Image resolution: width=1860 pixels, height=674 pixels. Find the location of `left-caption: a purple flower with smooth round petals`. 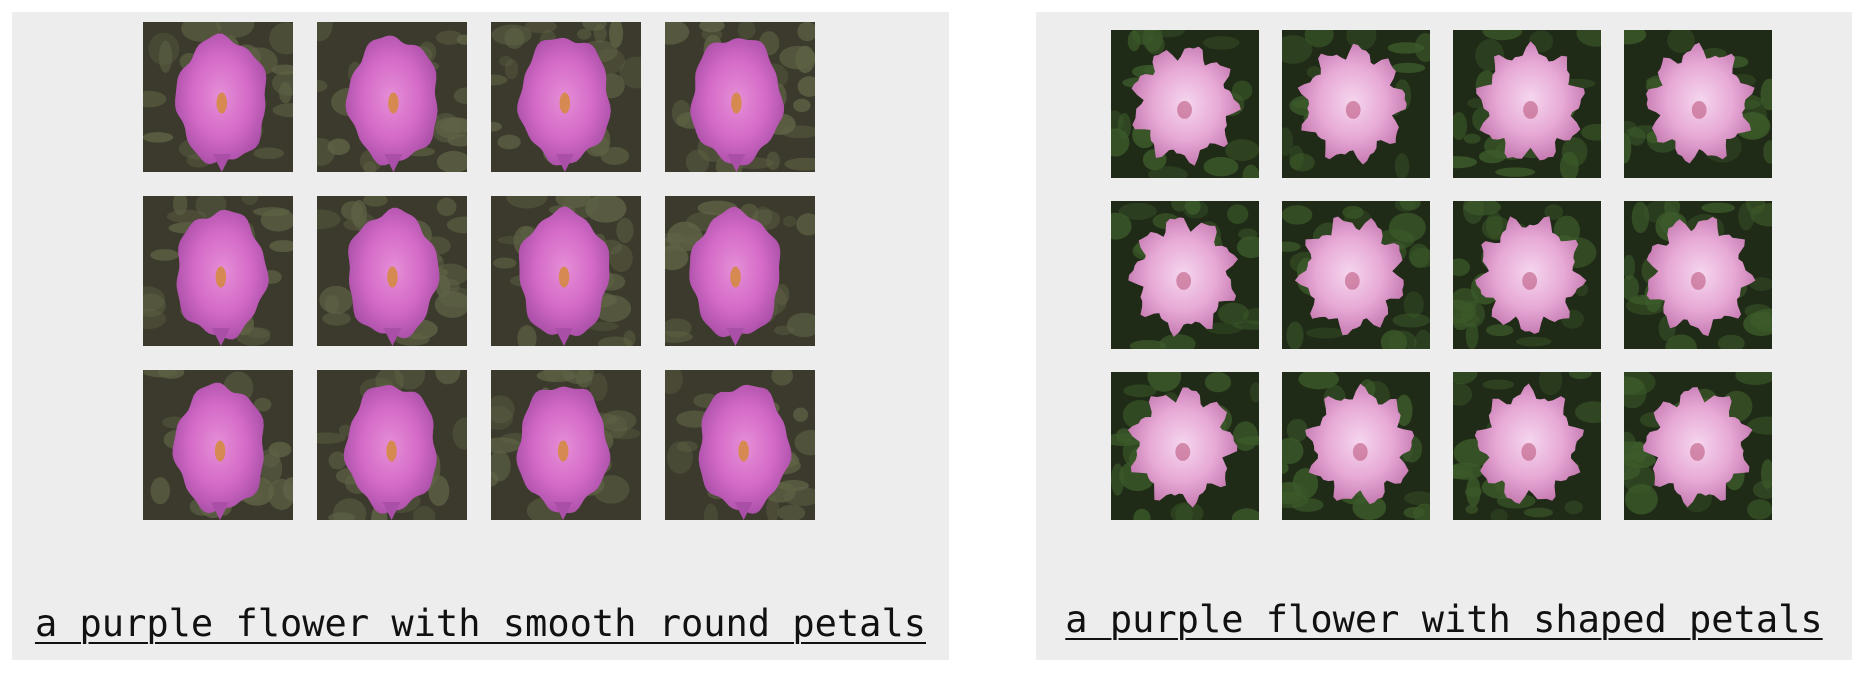

left-caption: a purple flower with smooth round petals is located at coordinates (480, 623).